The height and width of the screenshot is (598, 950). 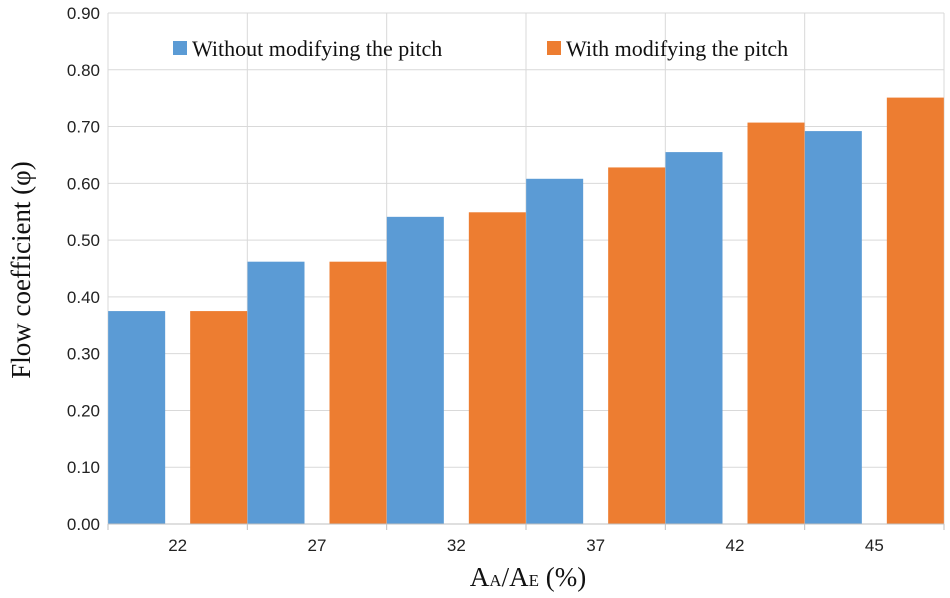 What do you see at coordinates (83, 269) in the screenshot?
I see `y-tick-labels: 0.00 0.10 0.20 0.30 0.40 0.50 0.60 0.70 0.80 0.90` at bounding box center [83, 269].